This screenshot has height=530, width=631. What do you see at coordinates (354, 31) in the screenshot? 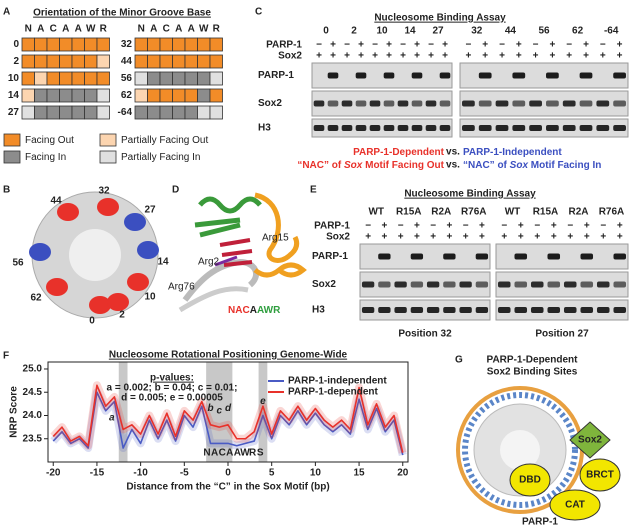
I see `position-label: 2` at bounding box center [354, 31].